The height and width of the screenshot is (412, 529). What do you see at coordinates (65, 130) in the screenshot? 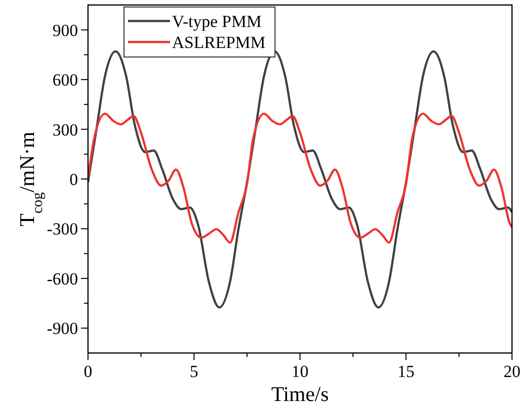
I see `y-tick-label: 300` at bounding box center [65, 130].